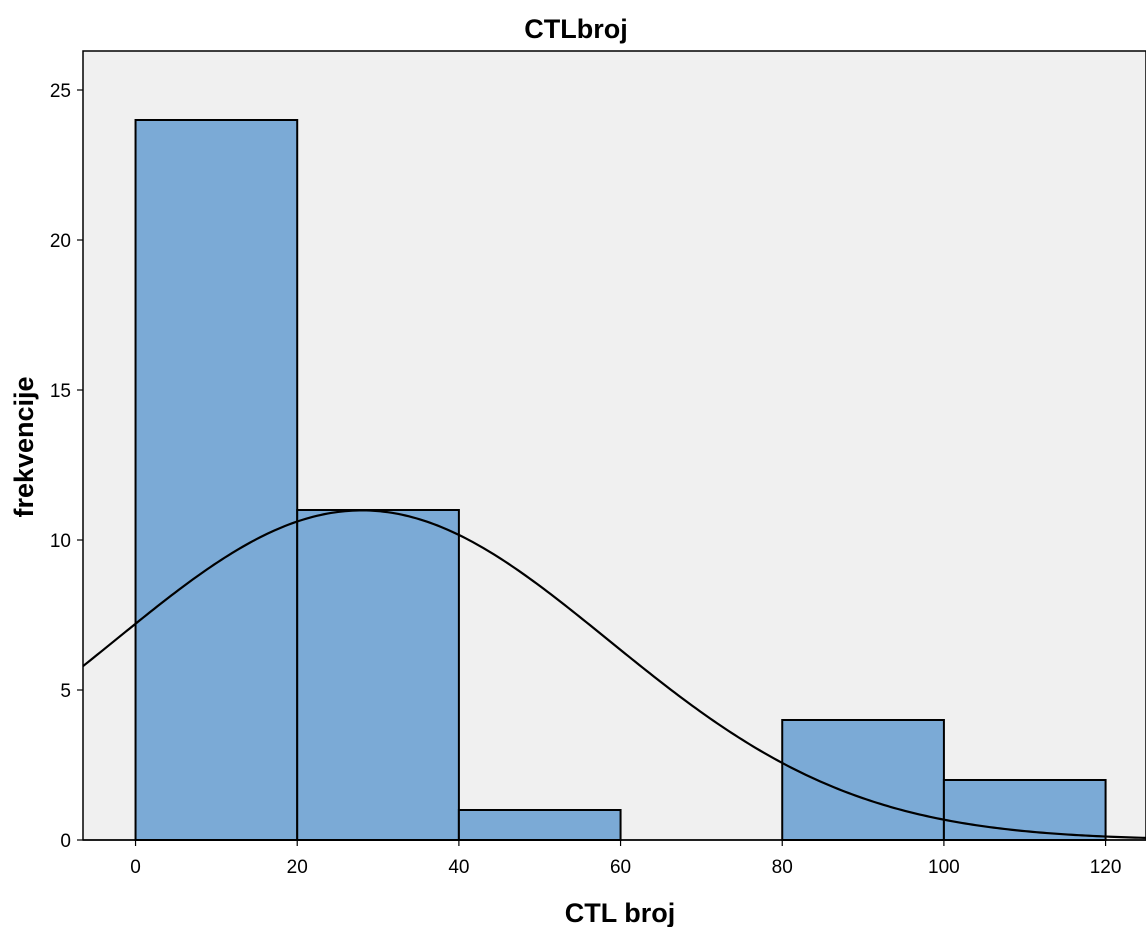 Image resolution: width=1146 pixels, height=927 pixels. Describe the element at coordinates (620, 867) in the screenshot. I see `x-tick-label: 60` at that location.